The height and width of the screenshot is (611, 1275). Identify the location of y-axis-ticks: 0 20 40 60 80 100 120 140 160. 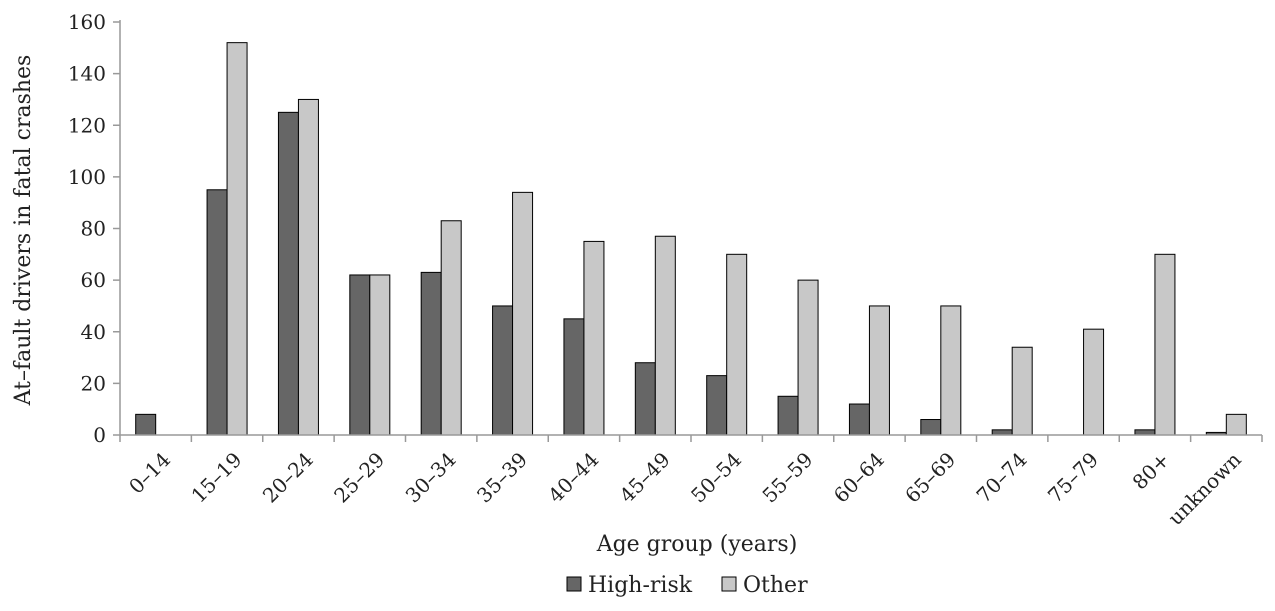
(94, 228).